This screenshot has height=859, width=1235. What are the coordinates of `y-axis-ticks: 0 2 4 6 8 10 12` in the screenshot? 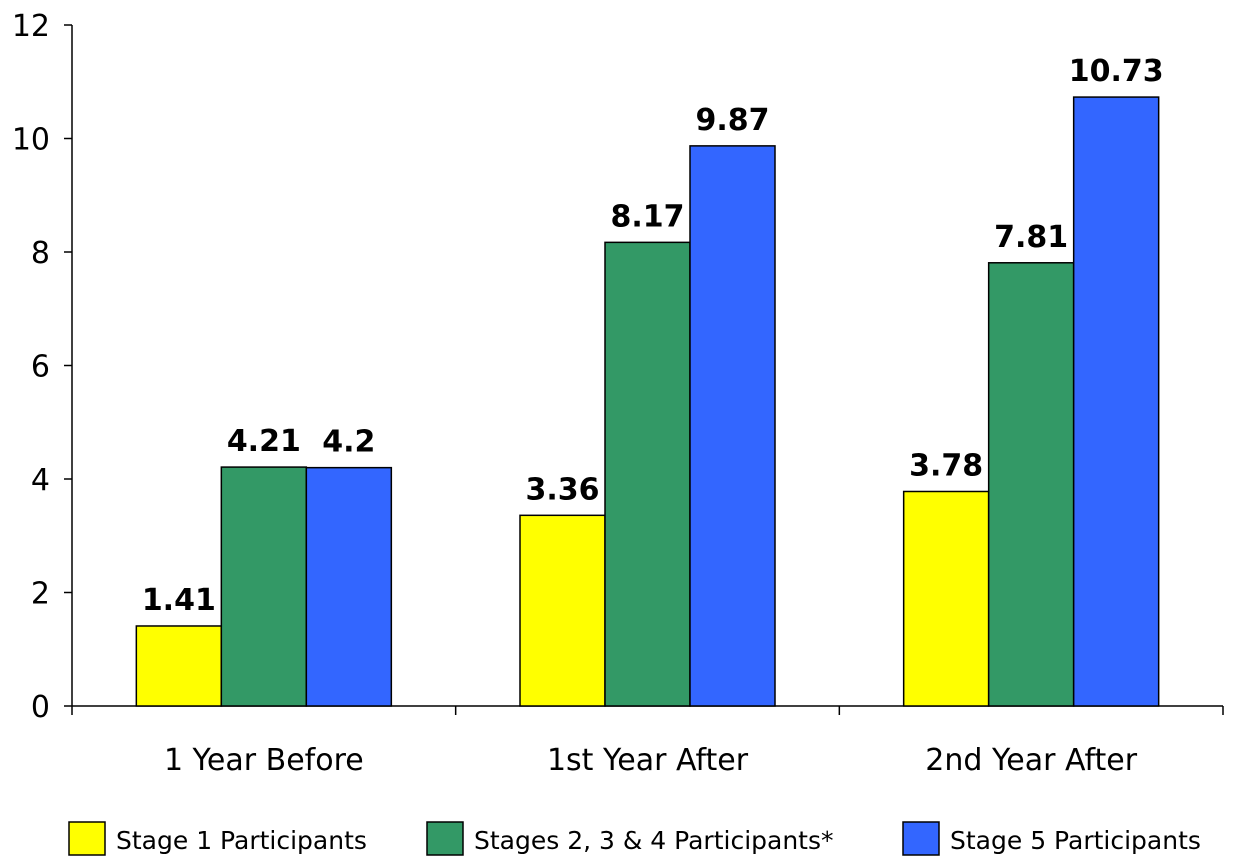 It's located at (42, 367).